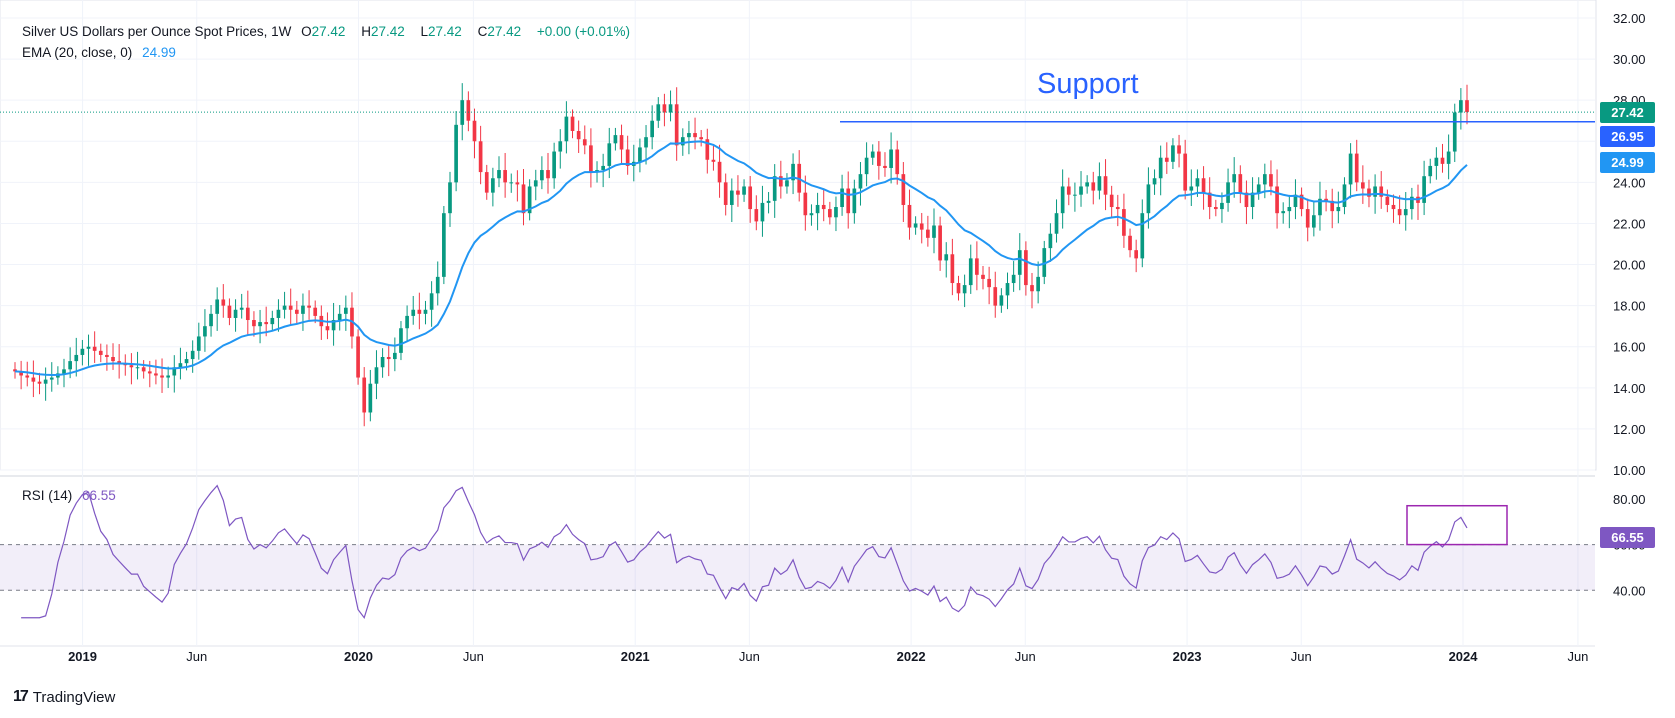 The height and width of the screenshot is (718, 1675). I want to click on high-value: 27.42, so click(387, 31).